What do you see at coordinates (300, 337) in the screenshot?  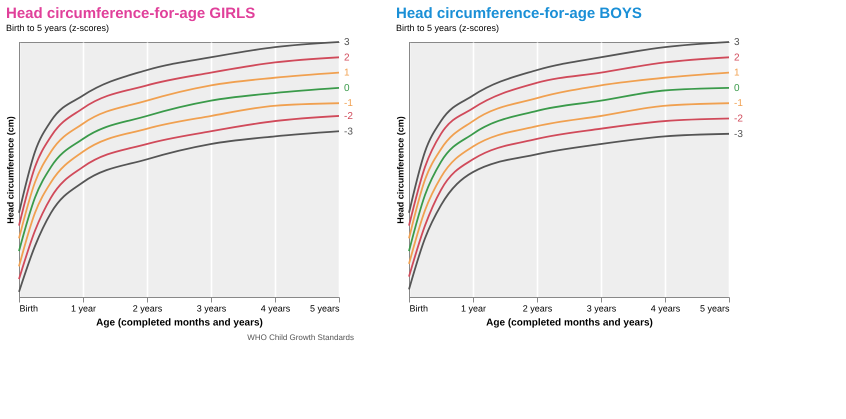 I see `text: WHO Child Growth Standards` at bounding box center [300, 337].